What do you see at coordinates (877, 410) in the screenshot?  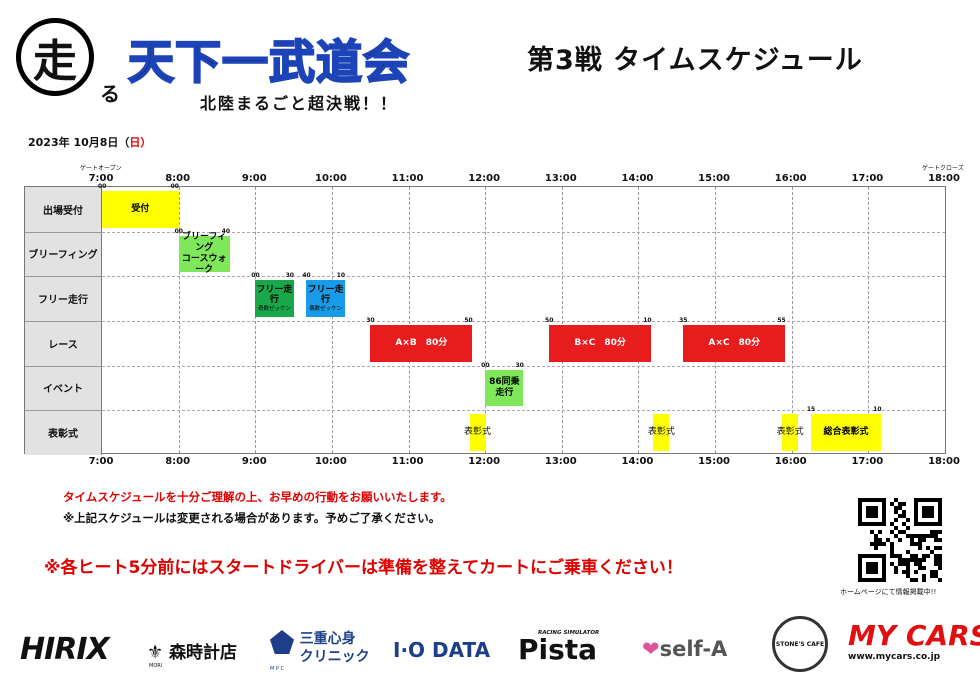 I see `minute-marker: 10` at bounding box center [877, 410].